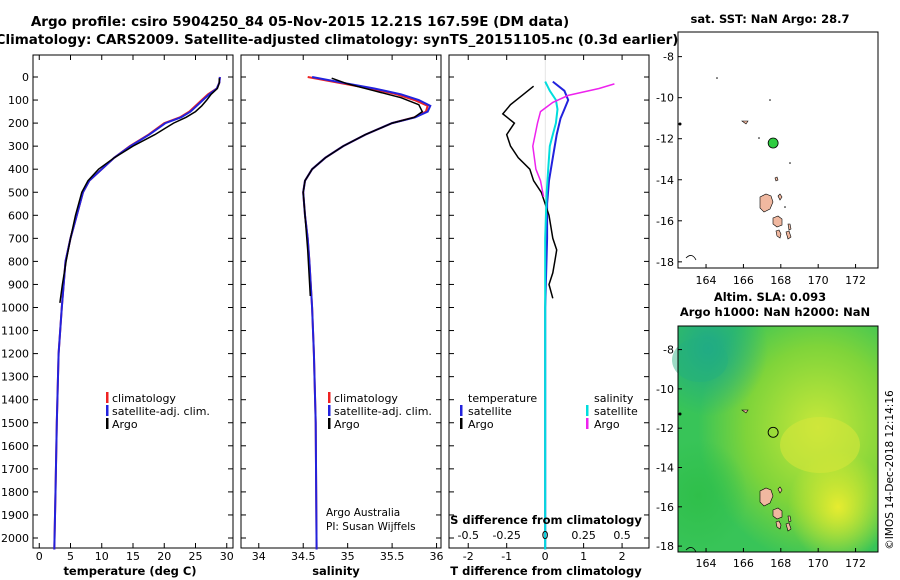  Describe the element at coordinates (583, 556) in the screenshot. I see `x-tick-label: 1` at that location.